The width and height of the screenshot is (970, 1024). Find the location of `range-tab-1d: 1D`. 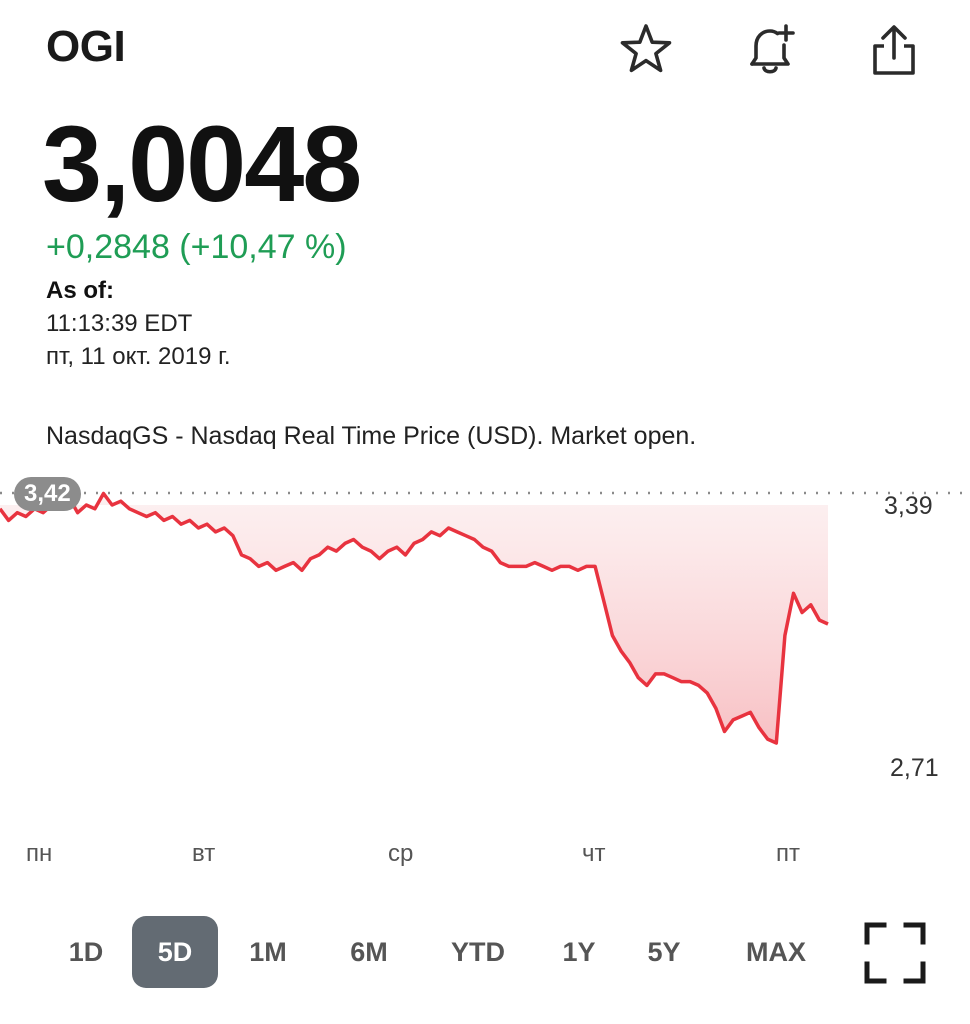

range-tab-1d: 1D is located at coordinates (86, 951).